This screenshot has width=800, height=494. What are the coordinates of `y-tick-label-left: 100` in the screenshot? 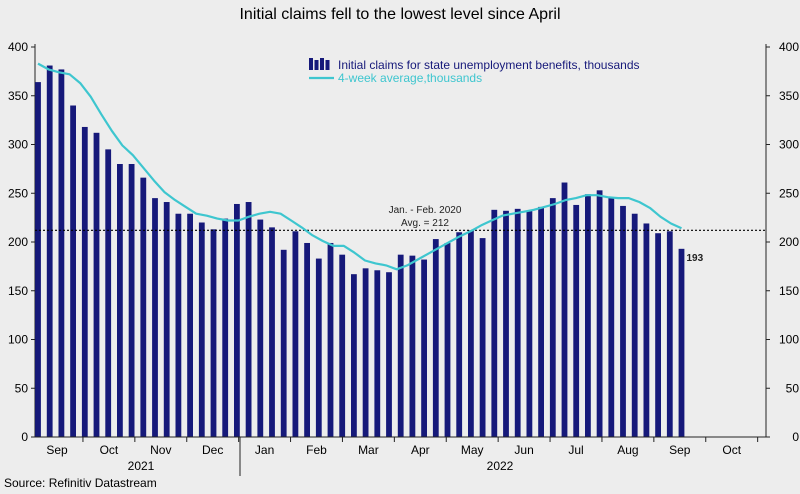 It's located at (18, 340).